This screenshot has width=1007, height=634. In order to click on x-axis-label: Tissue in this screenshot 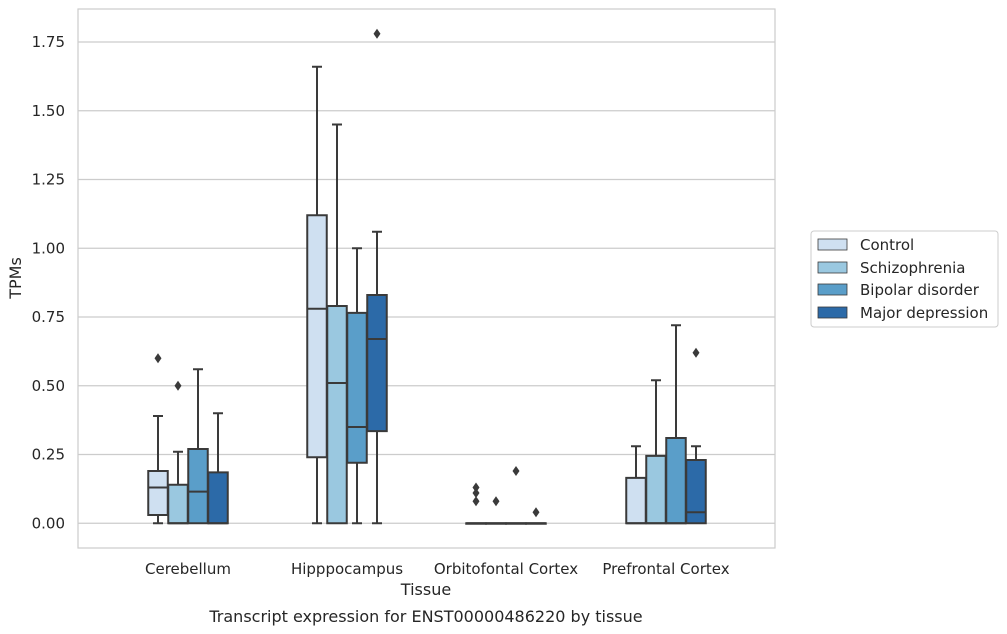, I will do `click(425, 589)`.